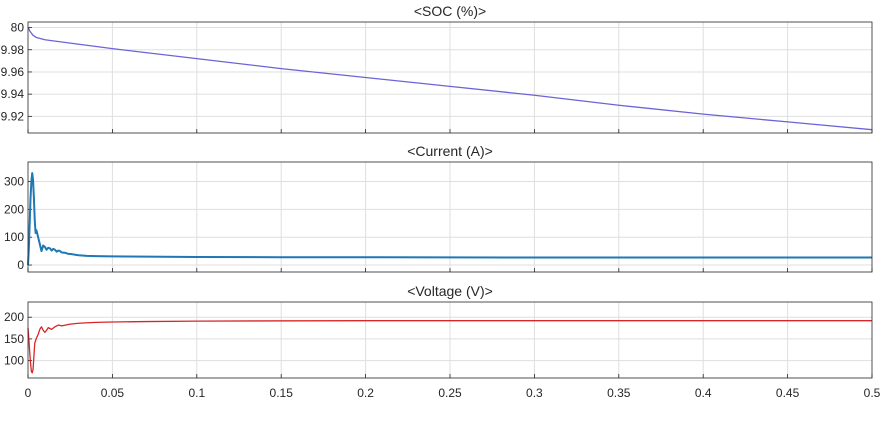 The width and height of the screenshot is (886, 422). What do you see at coordinates (534, 393) in the screenshot?
I see `x-tick-label: 0.3` at bounding box center [534, 393].